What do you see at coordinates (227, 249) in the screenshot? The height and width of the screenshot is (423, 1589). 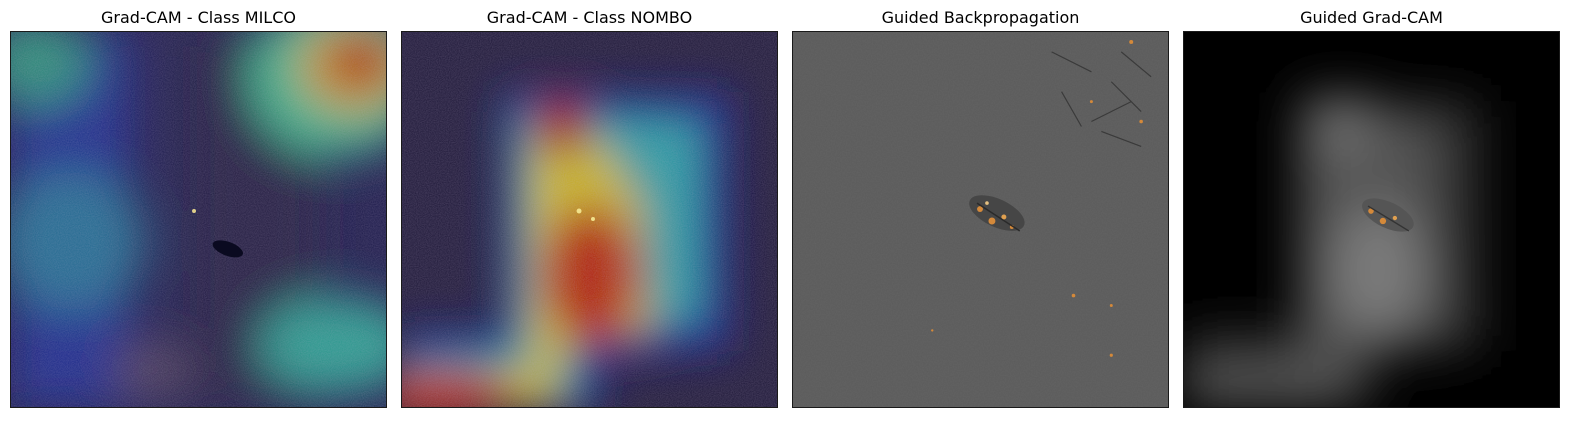 I see `target-object` at bounding box center [227, 249].